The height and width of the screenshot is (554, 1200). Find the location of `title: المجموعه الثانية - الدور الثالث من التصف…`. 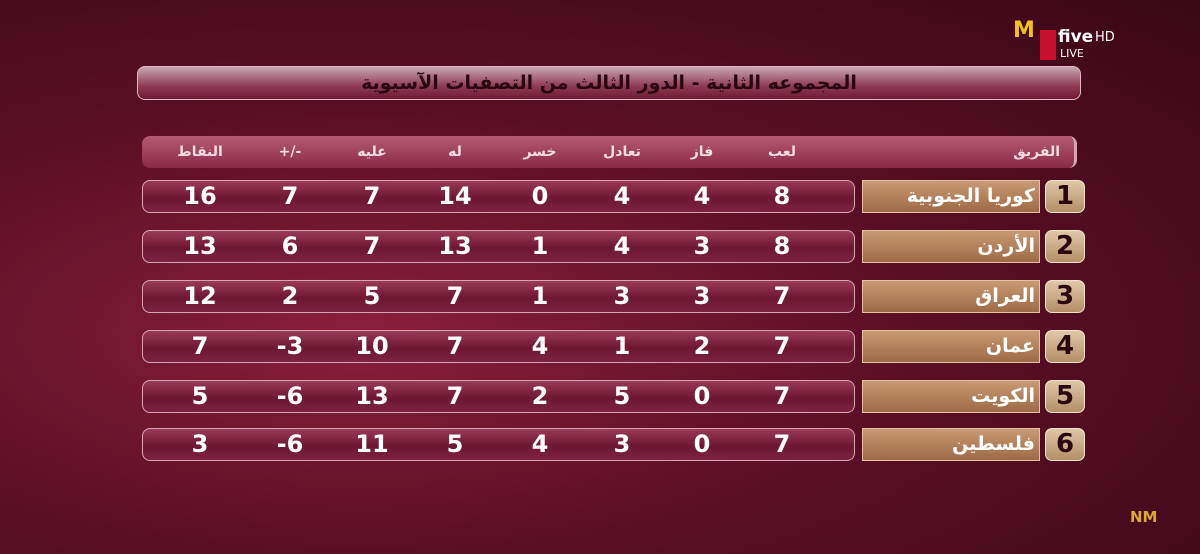

title: المجموعه الثانية - الدور الثالث من التصف… is located at coordinates (609, 83).